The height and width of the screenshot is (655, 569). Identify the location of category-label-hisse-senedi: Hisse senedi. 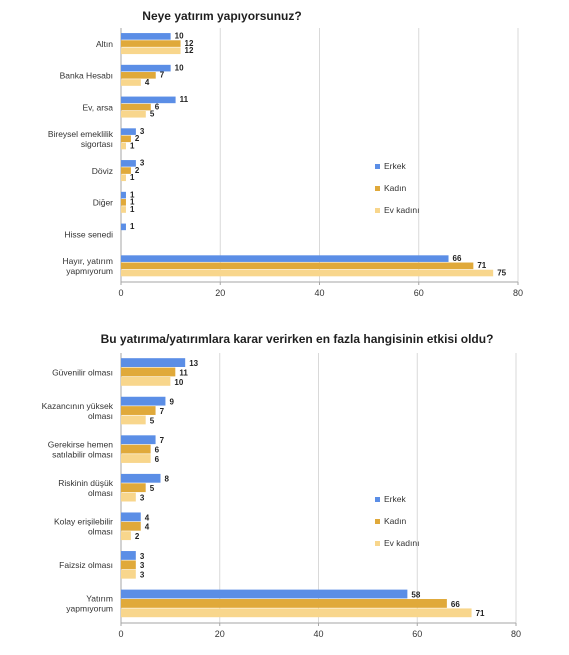
(88, 234).